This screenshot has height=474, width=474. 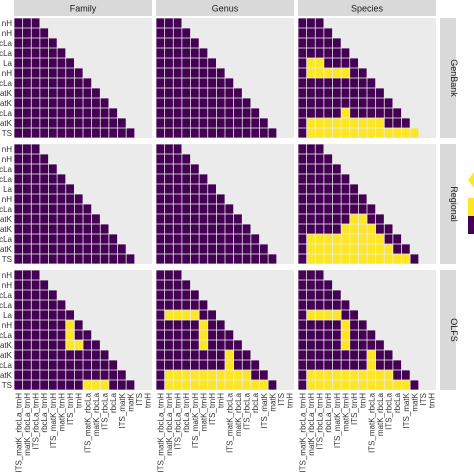 What do you see at coordinates (212, 409) in the screenshot?
I see `x-tick-label: ITS_trnH` at bounding box center [212, 409].